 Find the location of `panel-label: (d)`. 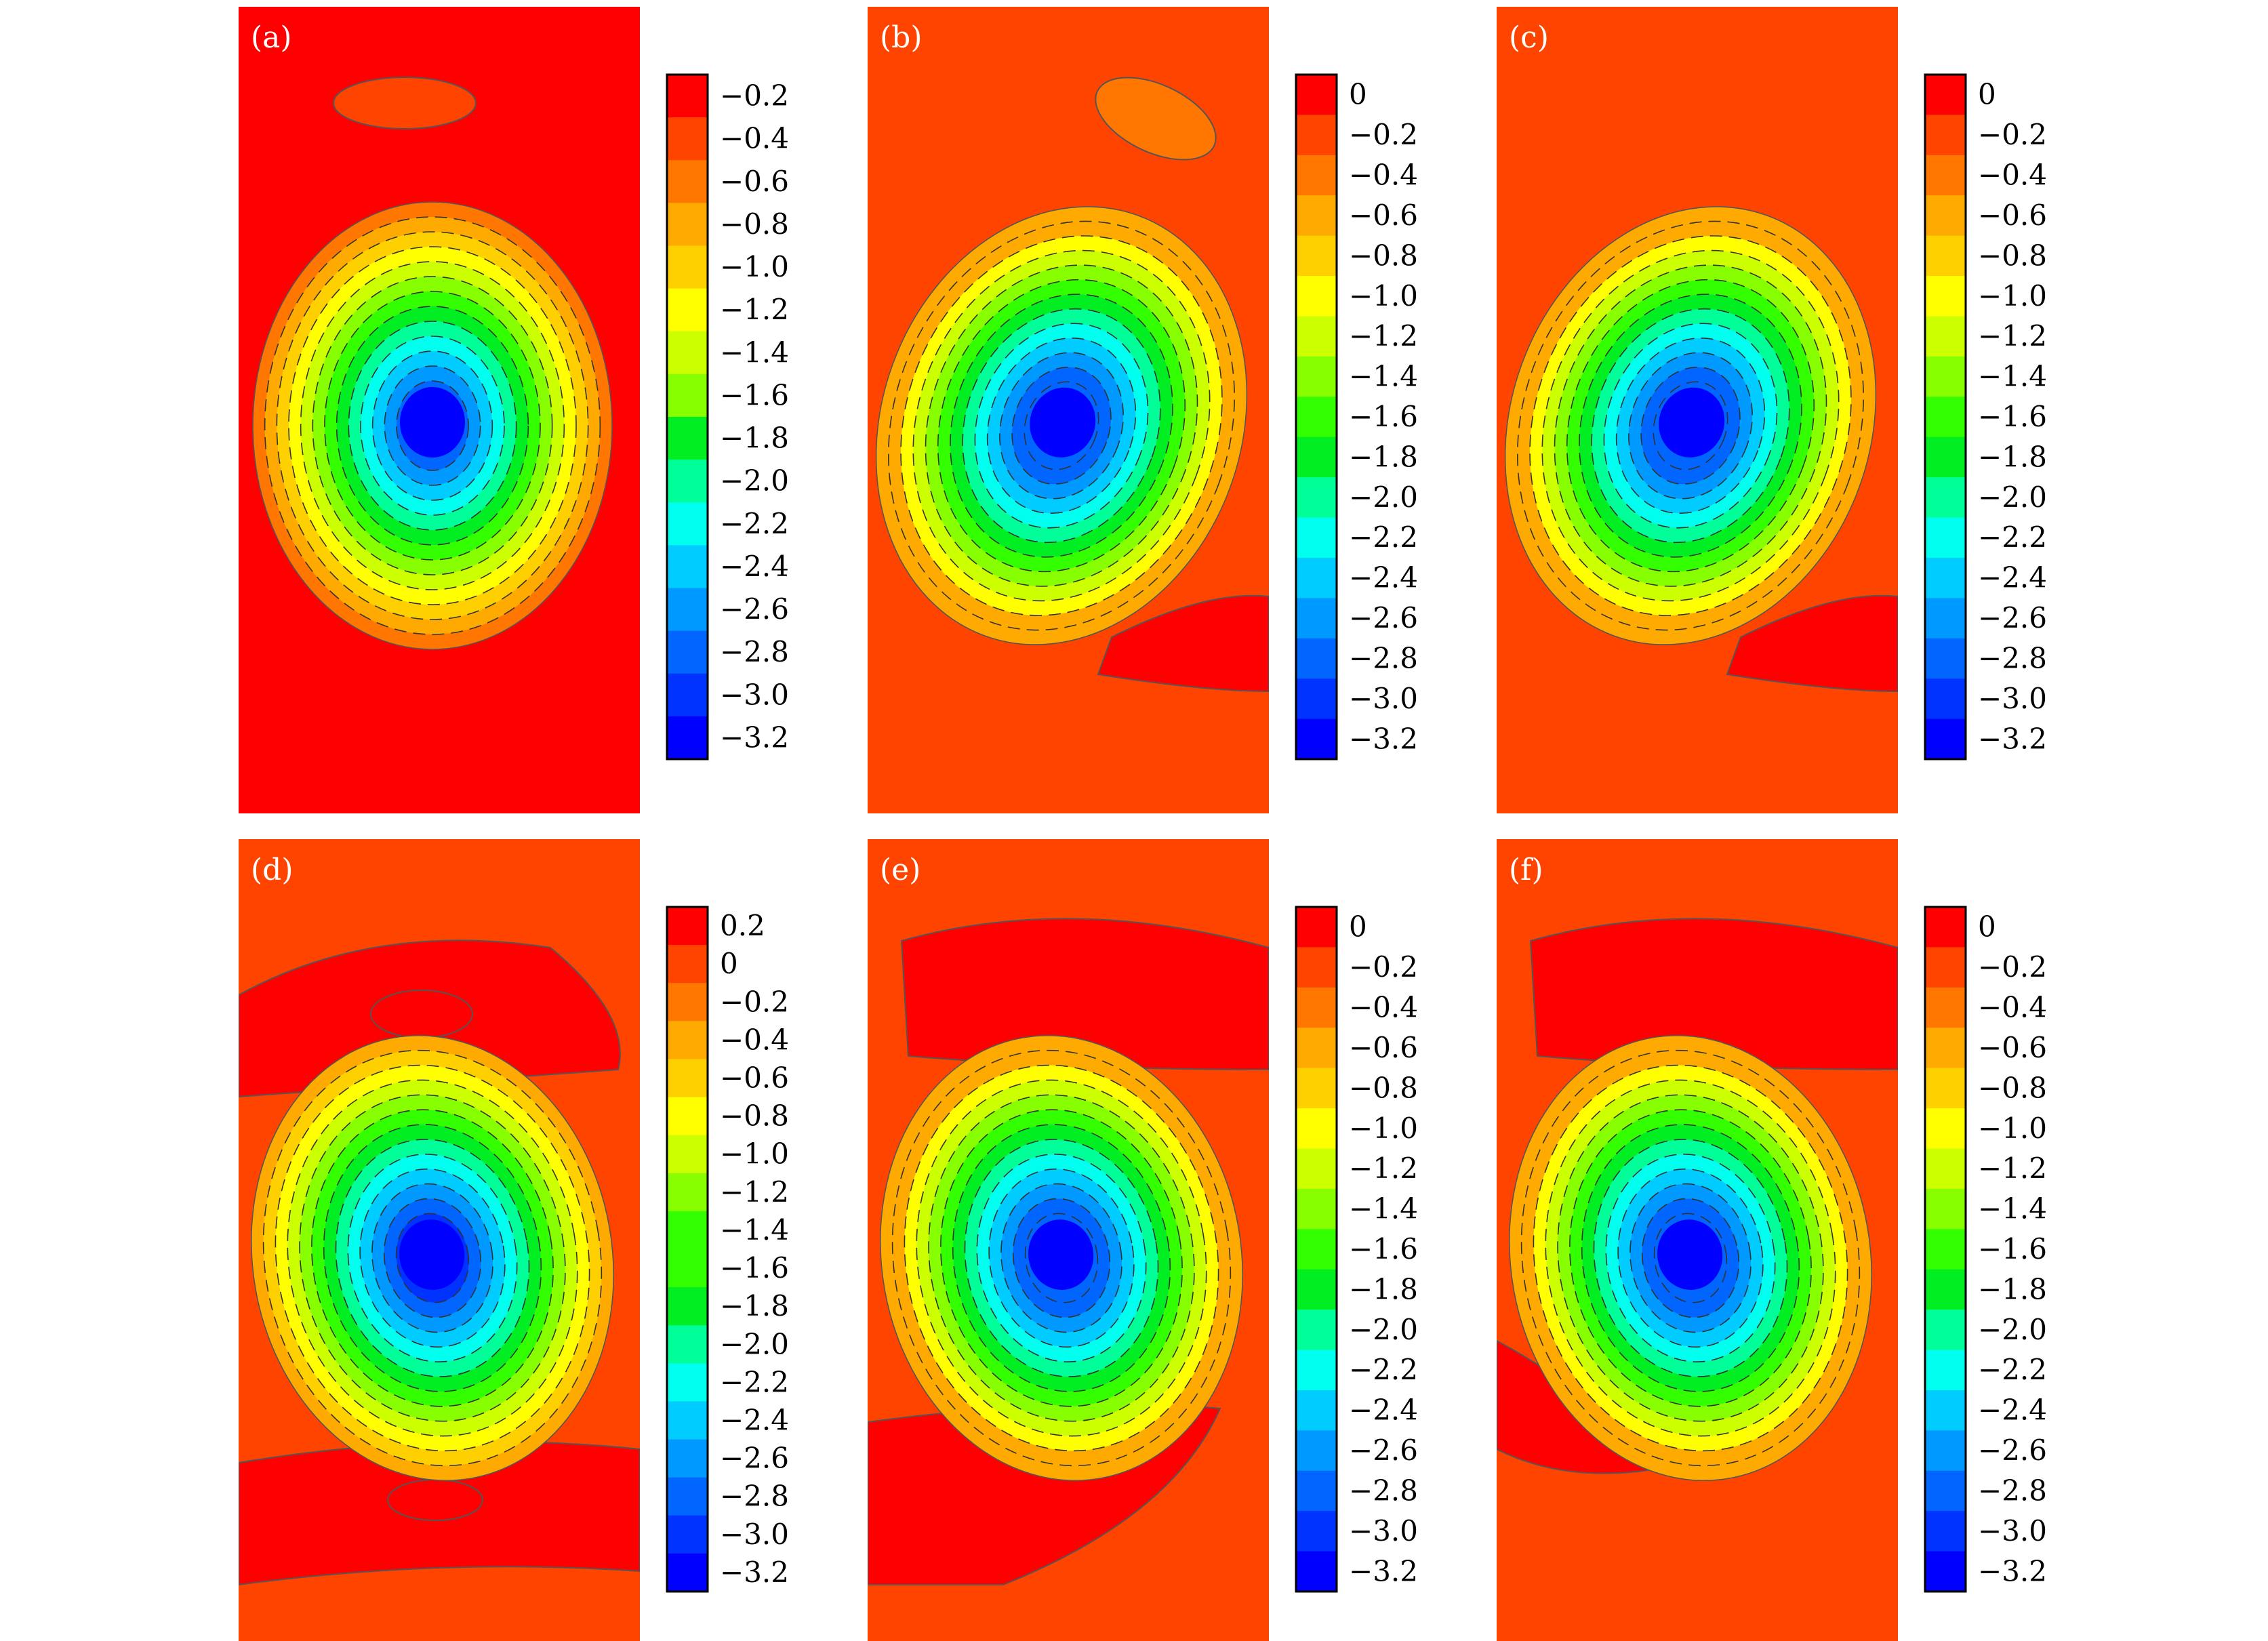

panel-label: (d) is located at coordinates (272, 870).